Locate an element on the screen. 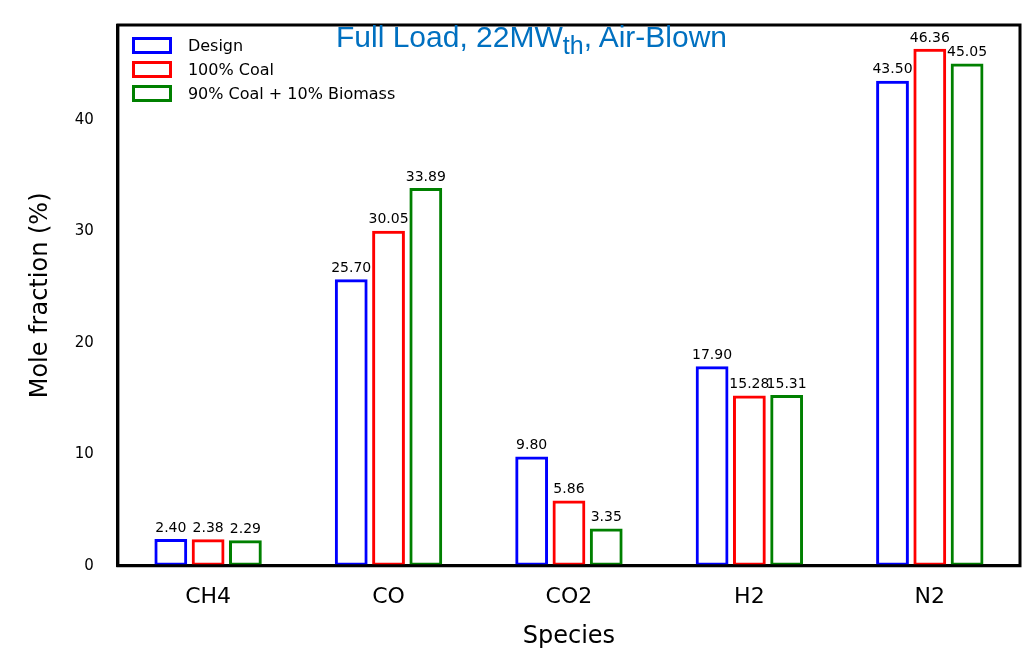 The width and height of the screenshot is (1025, 659). legend-label: 90% Coal + 10% Biomass is located at coordinates (291, 93).